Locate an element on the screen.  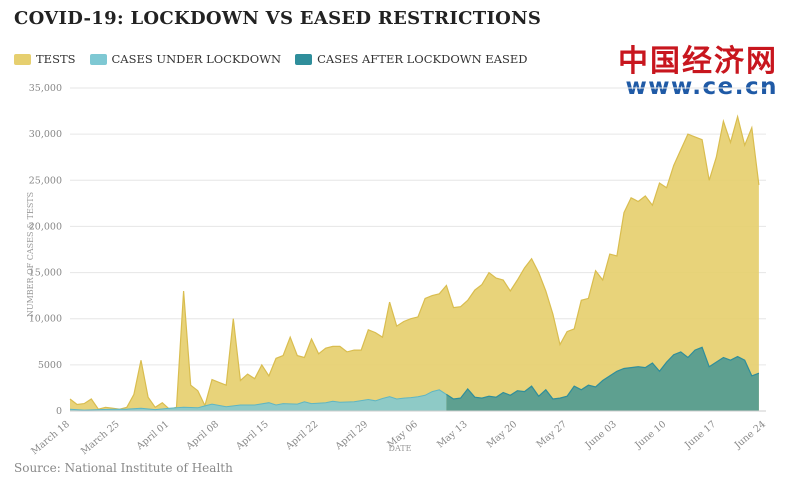
series-area-eased is located at coordinates (602, 379).